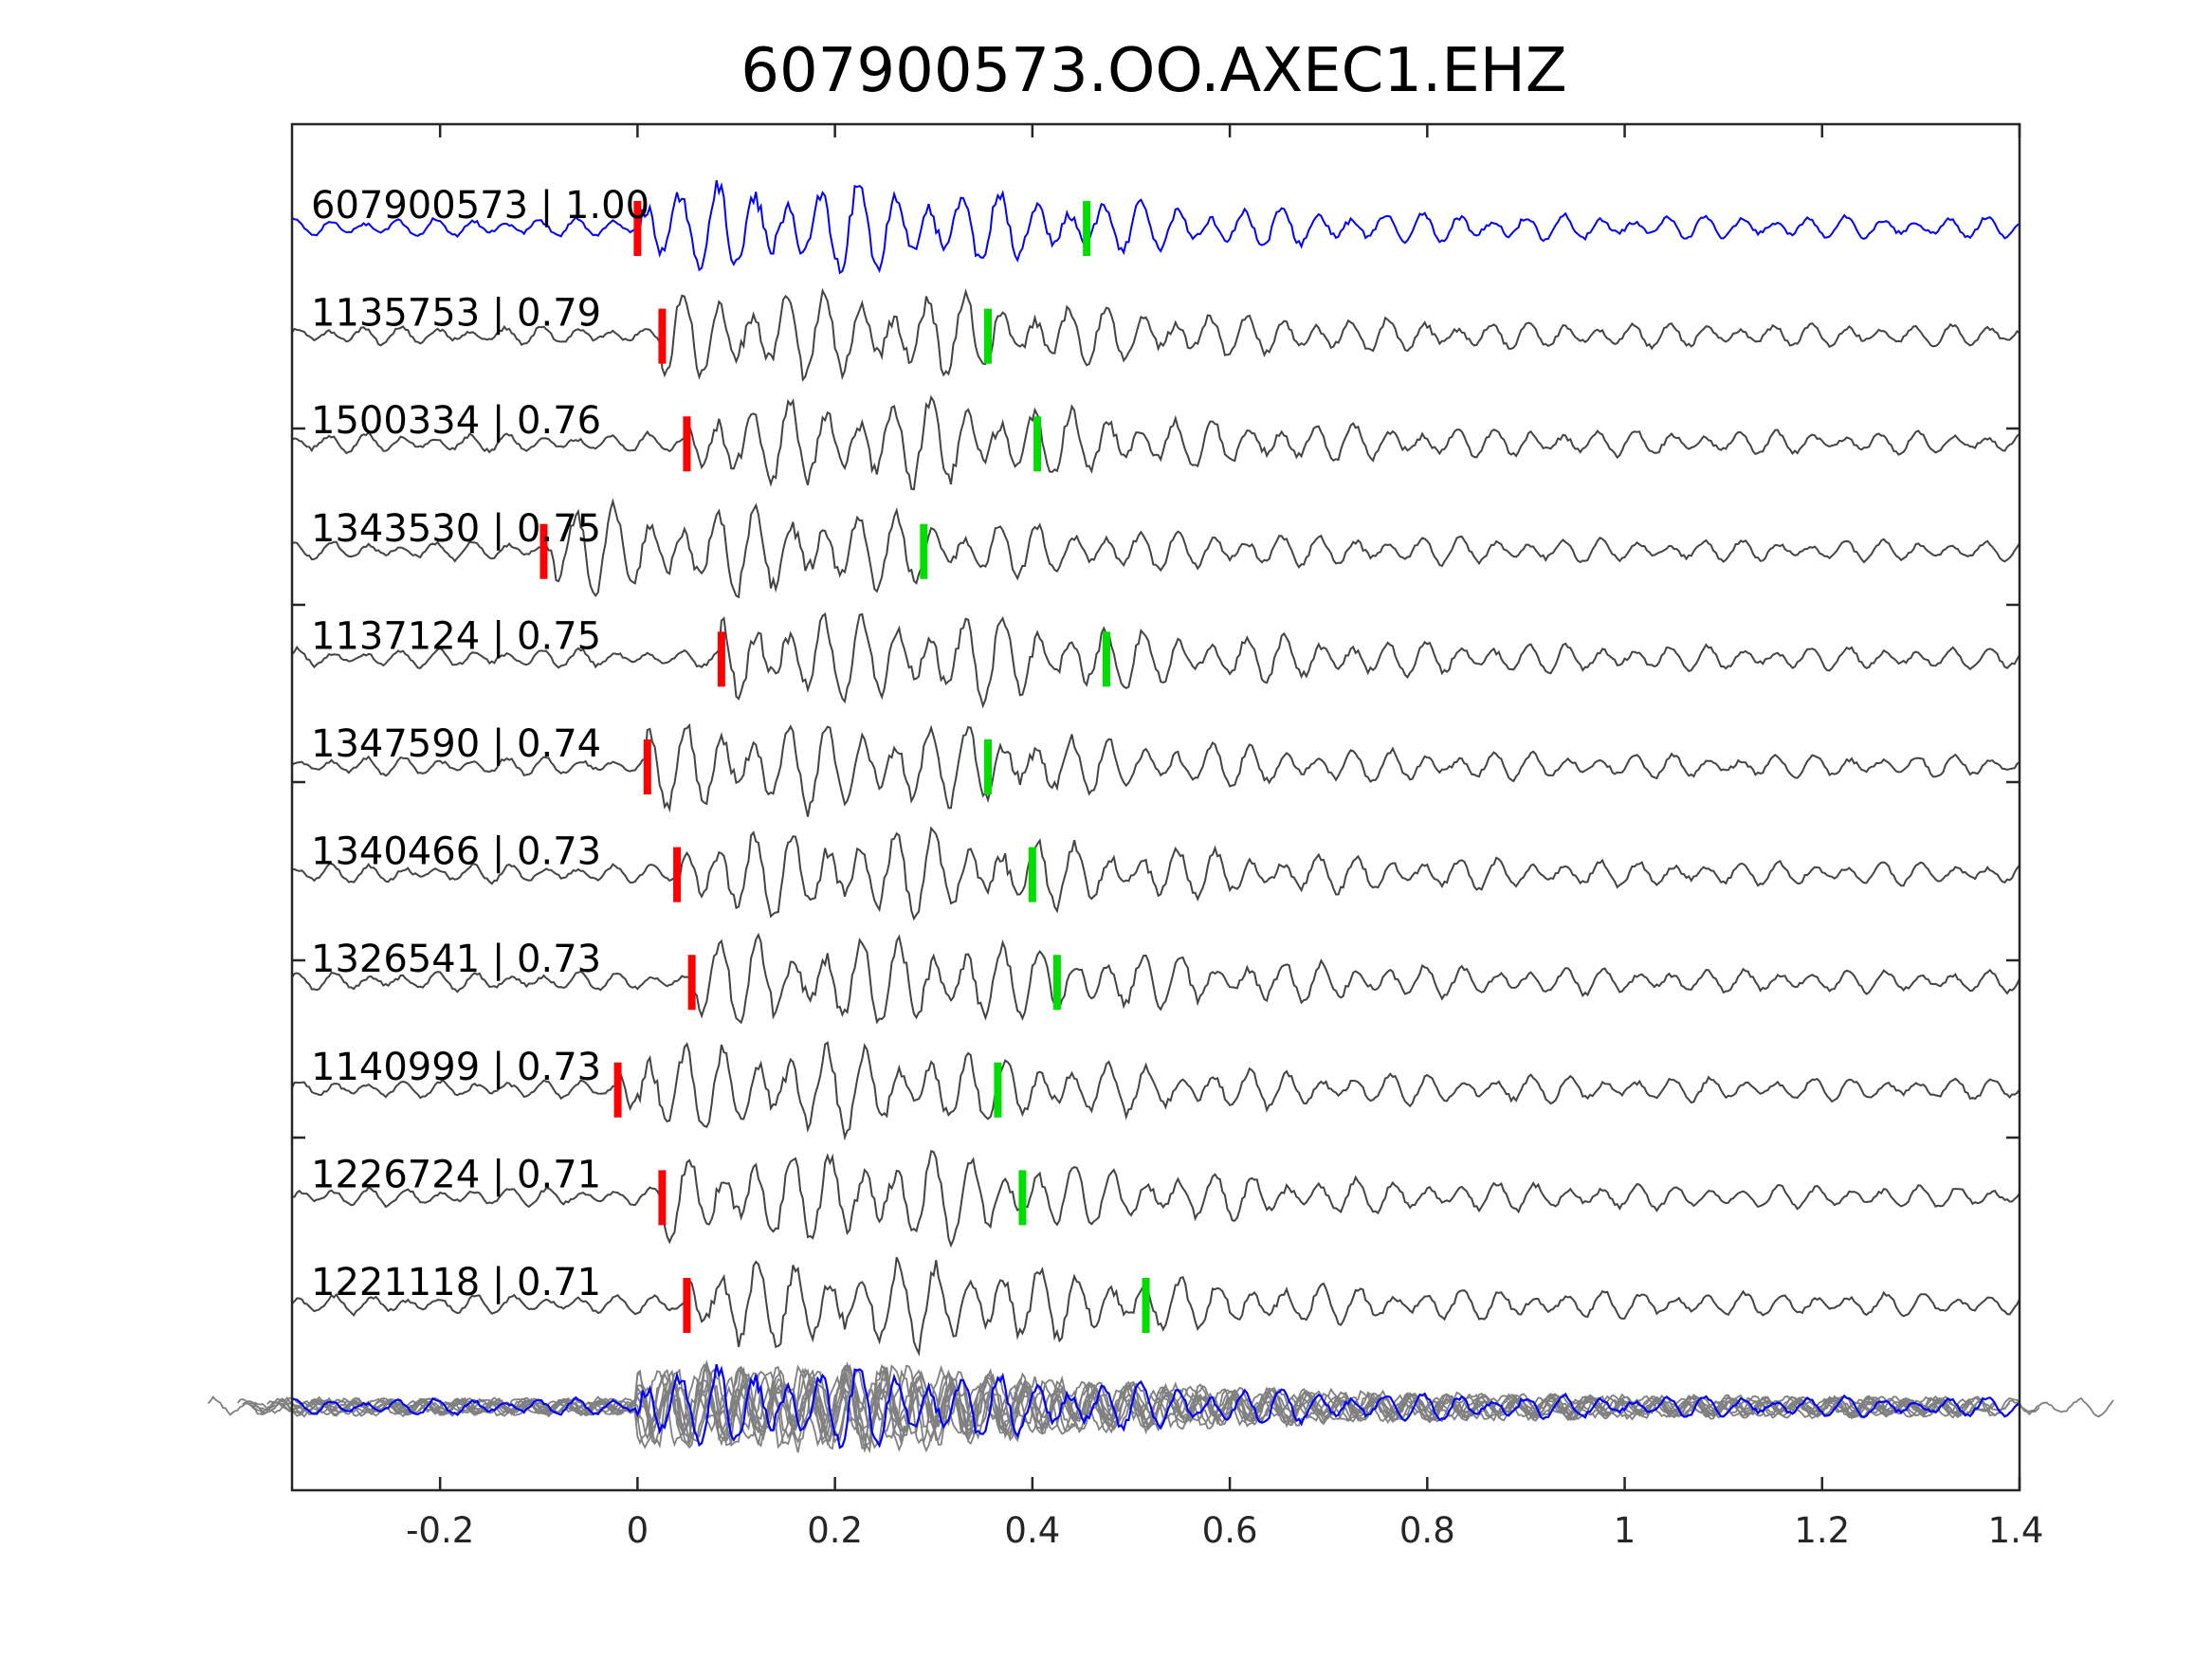 This screenshot has height=1659, width=2212. Describe the element at coordinates (1032, 1530) in the screenshot. I see `x-tick-label: 0.4` at that location.